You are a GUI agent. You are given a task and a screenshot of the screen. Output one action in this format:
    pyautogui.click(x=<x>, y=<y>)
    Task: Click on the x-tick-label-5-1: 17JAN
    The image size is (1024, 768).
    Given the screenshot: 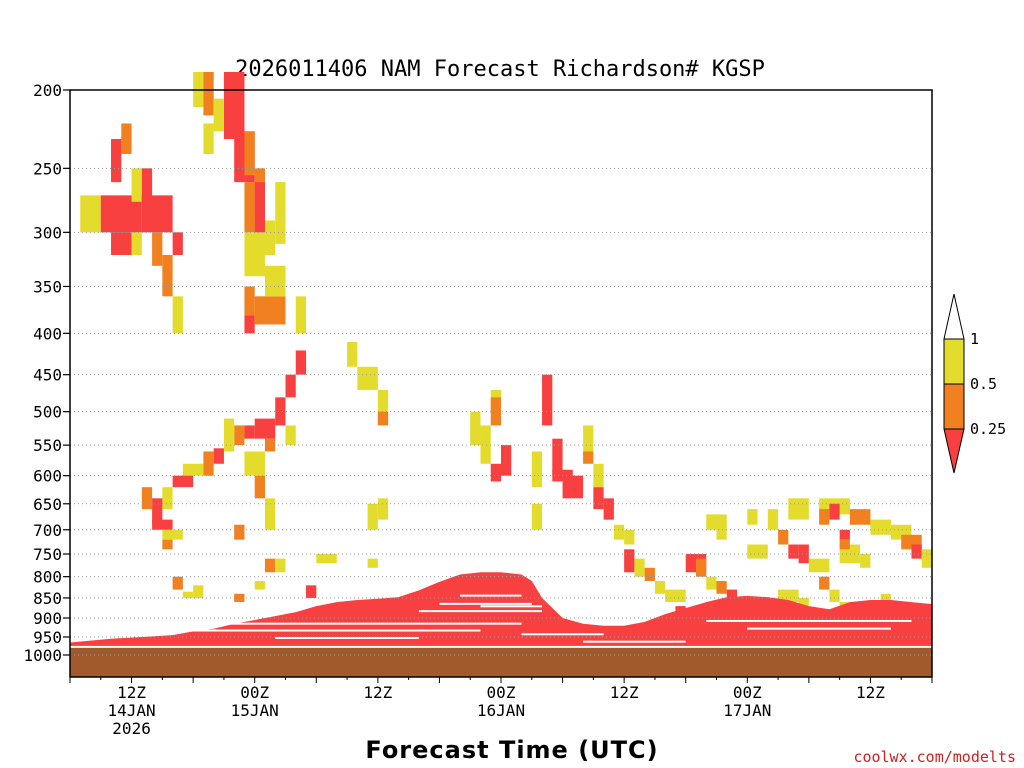 What is the action you would take?
    pyautogui.click(x=747, y=710)
    